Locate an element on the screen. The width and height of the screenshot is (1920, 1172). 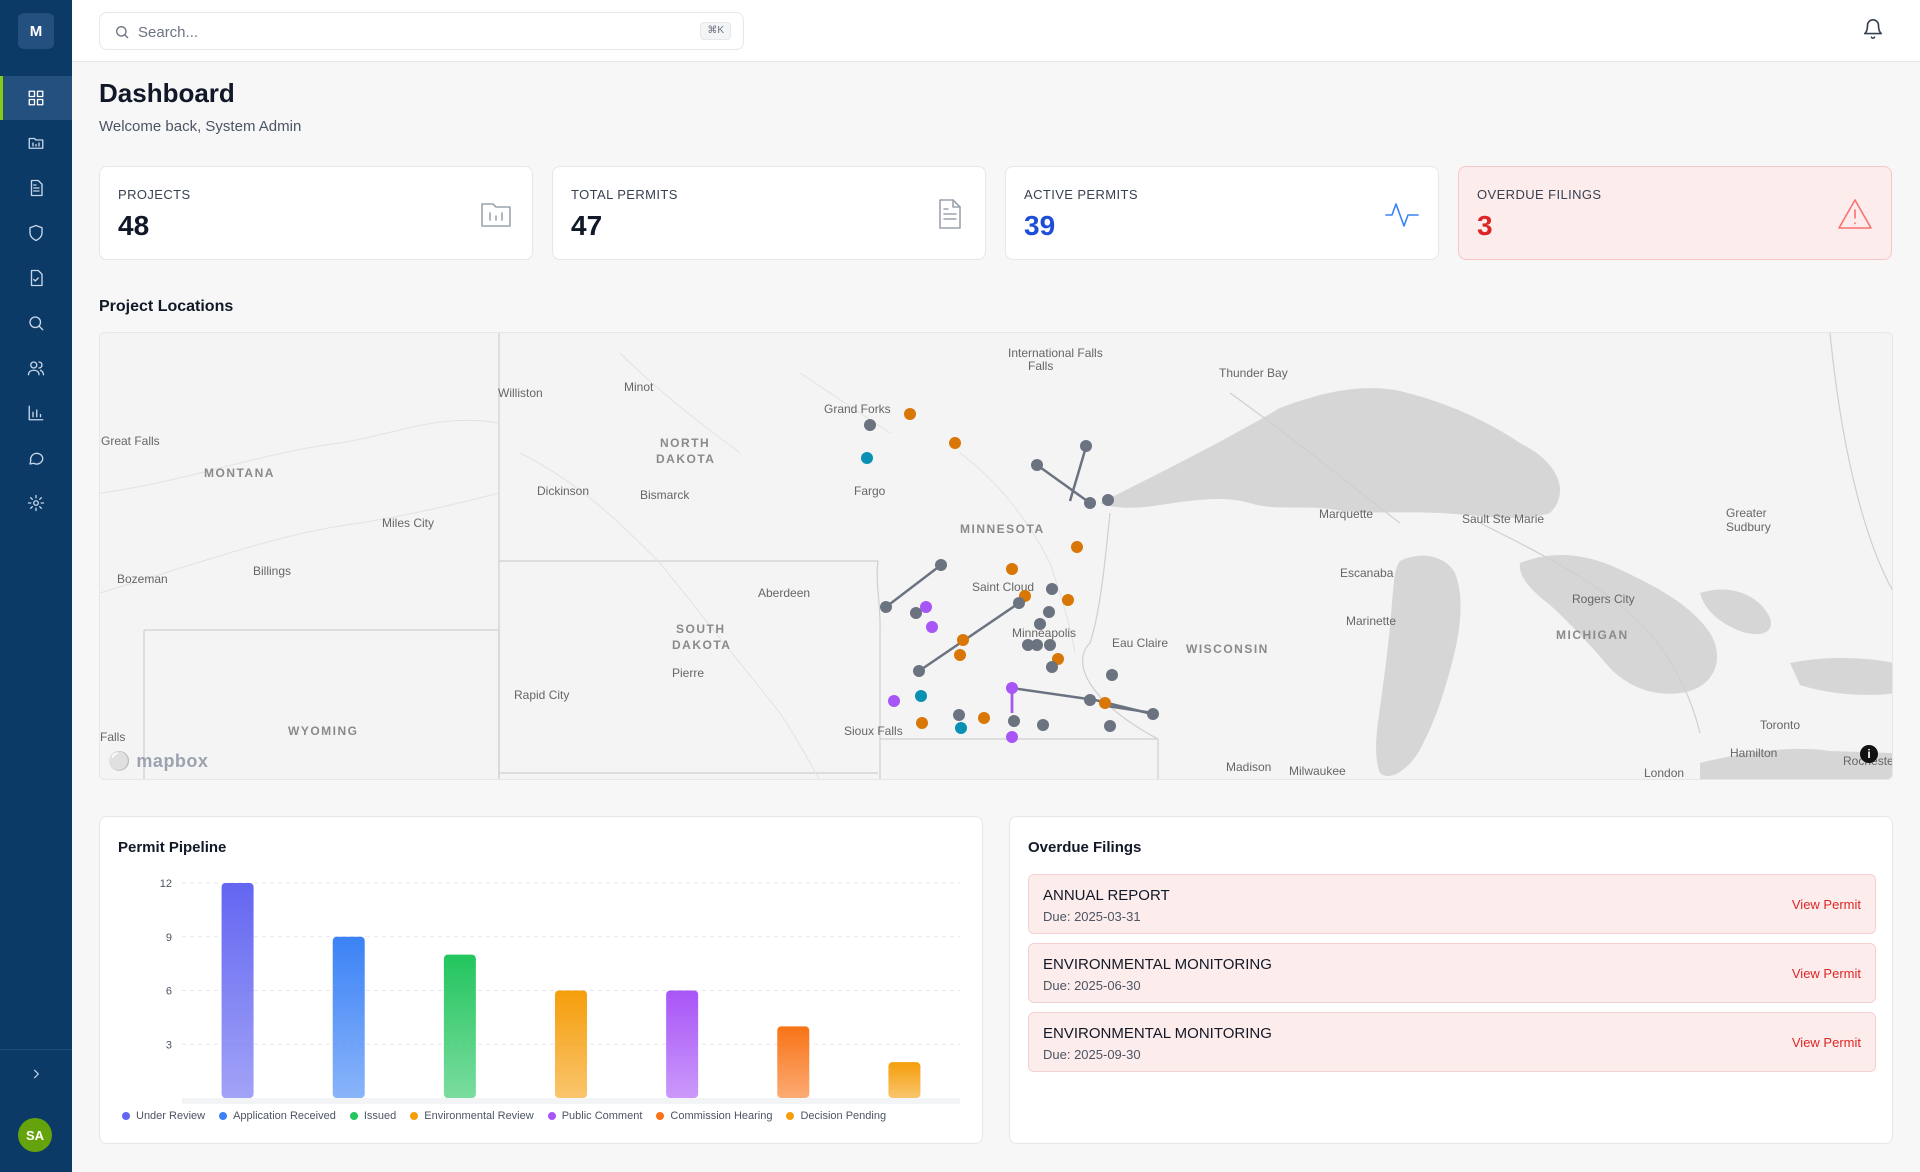
legend-item: Environmental Review is located at coordinates (472, 1116).